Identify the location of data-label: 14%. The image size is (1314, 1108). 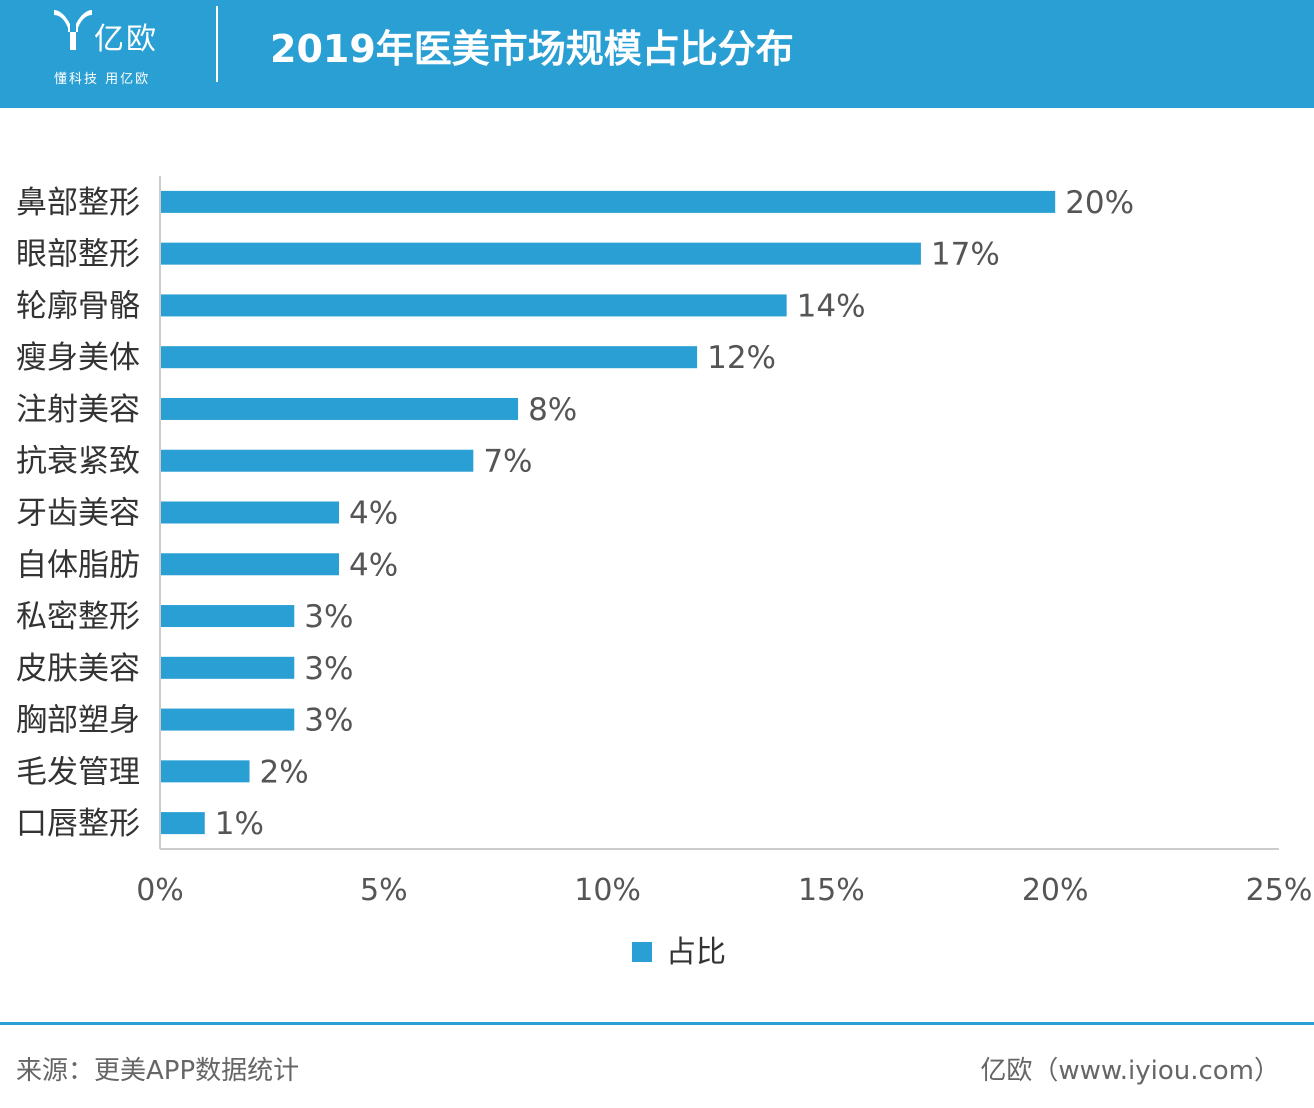
(831, 306).